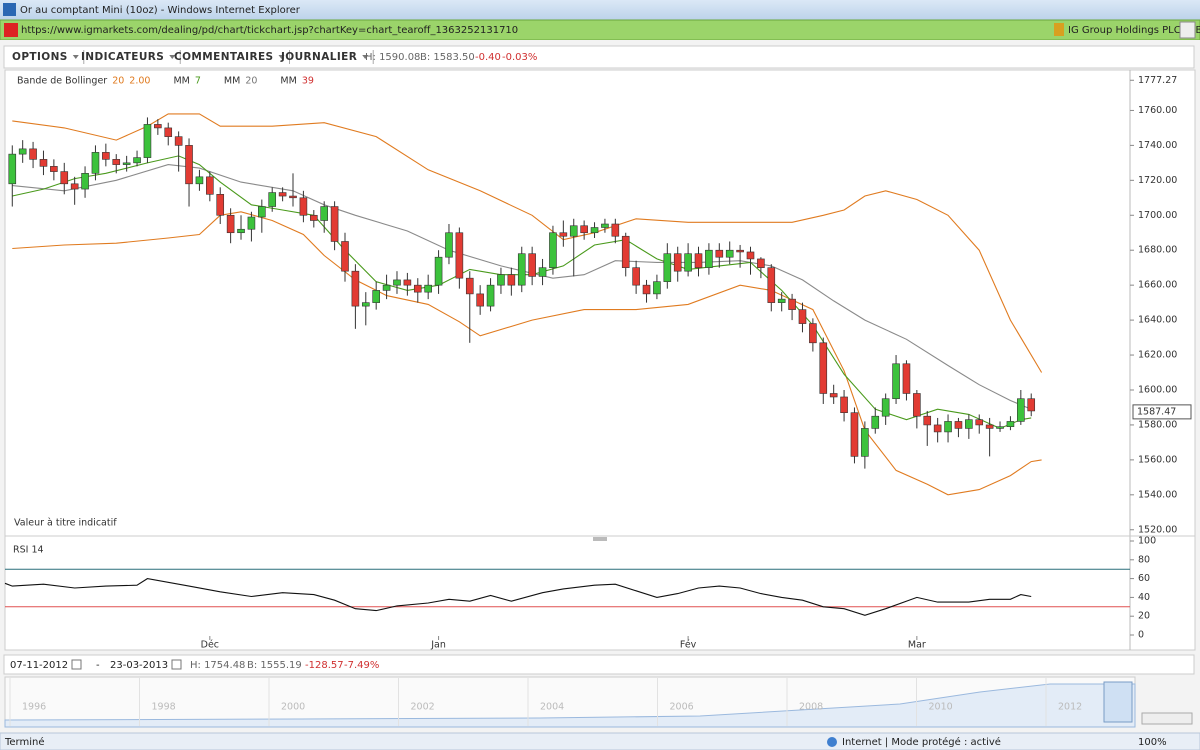 The width and height of the screenshot is (1200, 750). What do you see at coordinates (39, 665) in the screenshot?
I see `range-start: 07-11-2012` at bounding box center [39, 665].